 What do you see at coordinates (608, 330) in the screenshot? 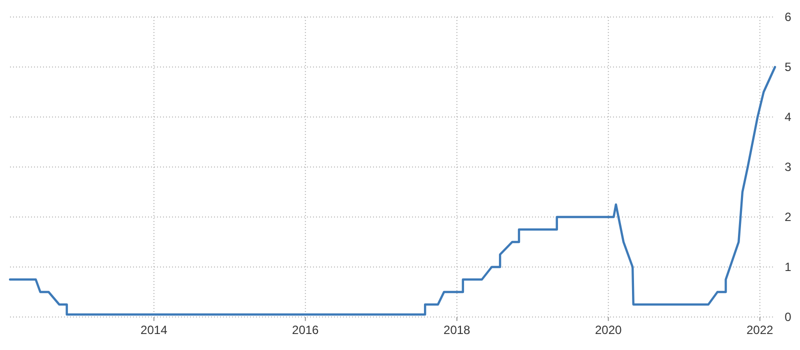
I see `x-tick-label: 2020` at bounding box center [608, 330].